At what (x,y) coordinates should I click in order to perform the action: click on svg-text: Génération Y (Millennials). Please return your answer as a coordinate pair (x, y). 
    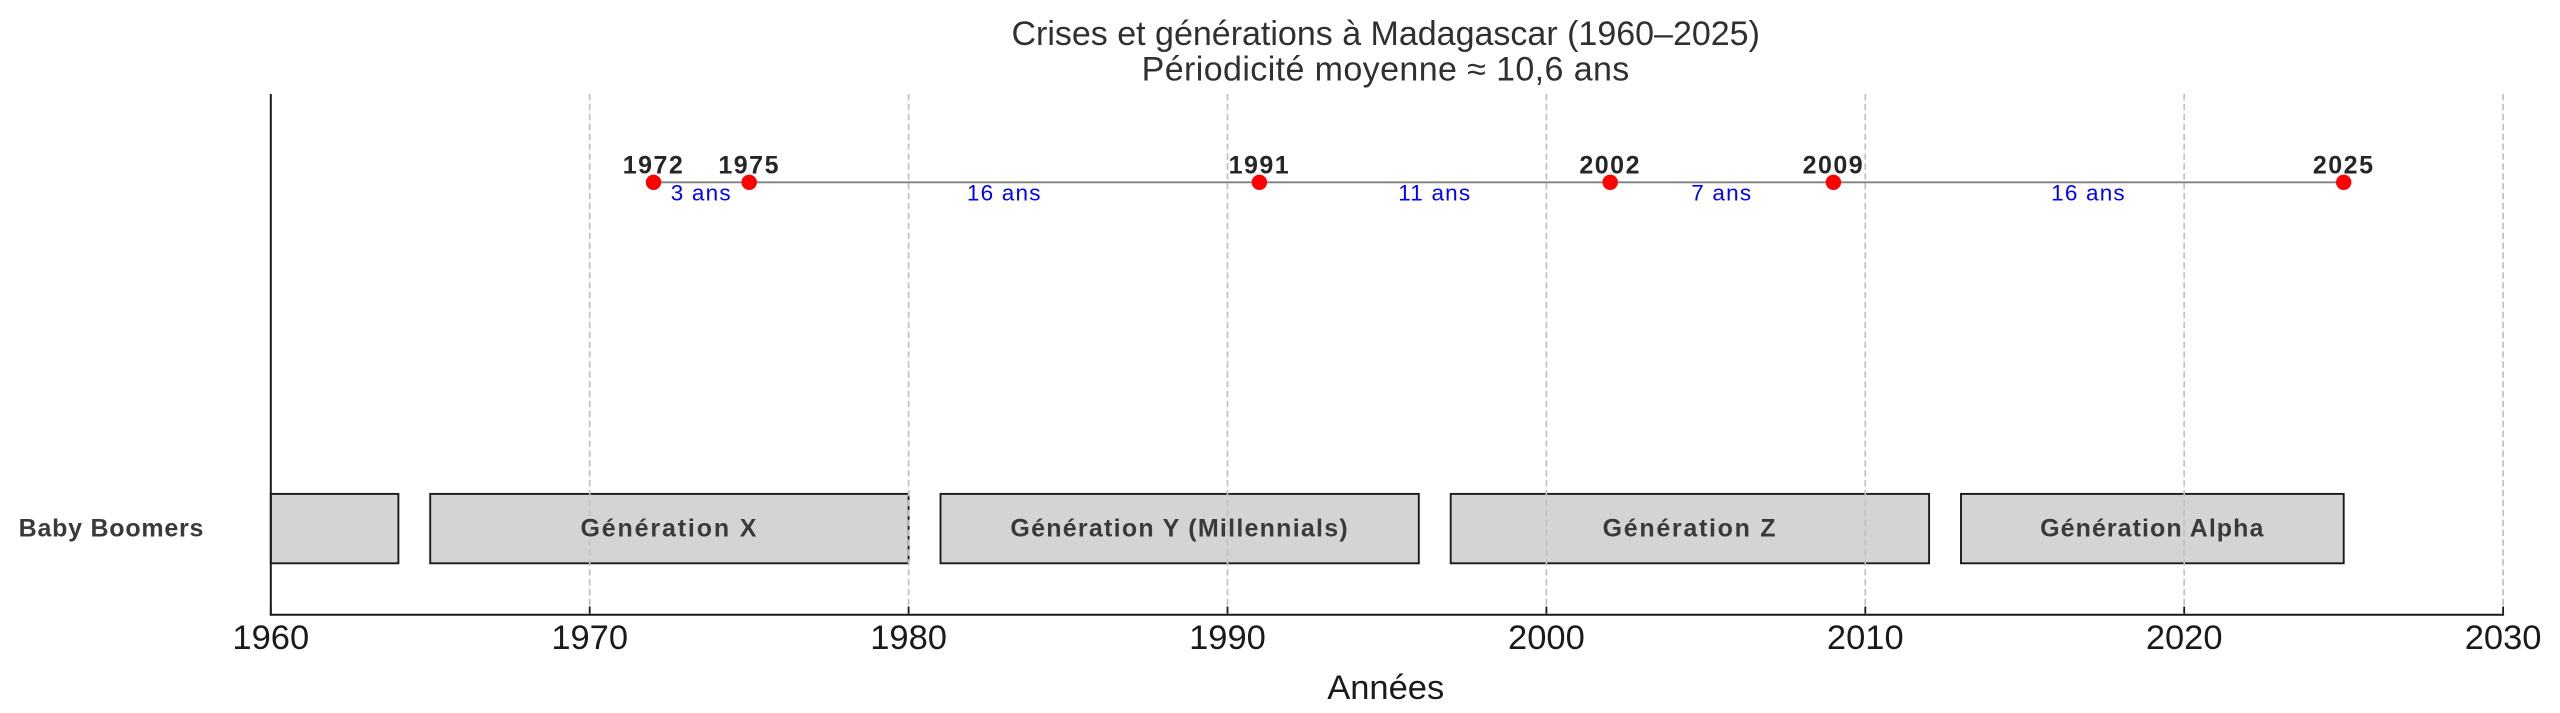
    Looking at the image, I should click on (1179, 528).